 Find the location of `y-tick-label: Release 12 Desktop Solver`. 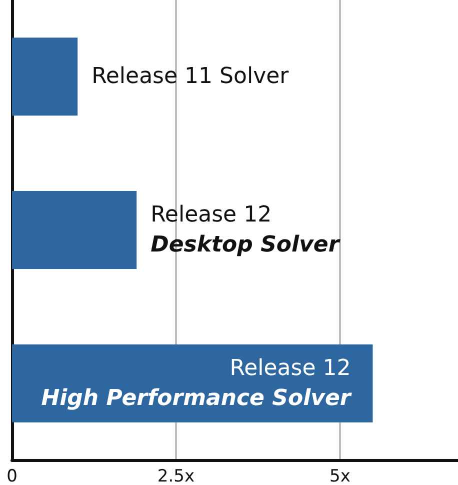

y-tick-label: Release 12 Desktop Solver is located at coordinates (245, 230).